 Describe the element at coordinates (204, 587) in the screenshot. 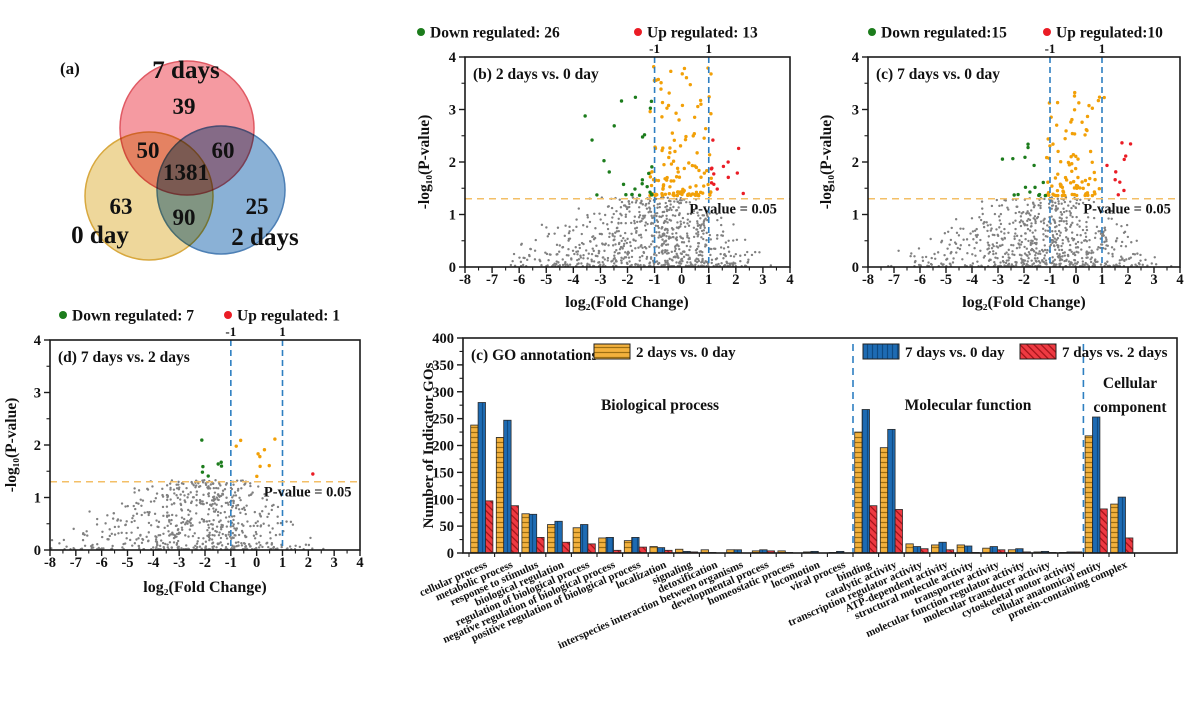

I see `x-axis-label: log₂(Fold Change)` at that location.